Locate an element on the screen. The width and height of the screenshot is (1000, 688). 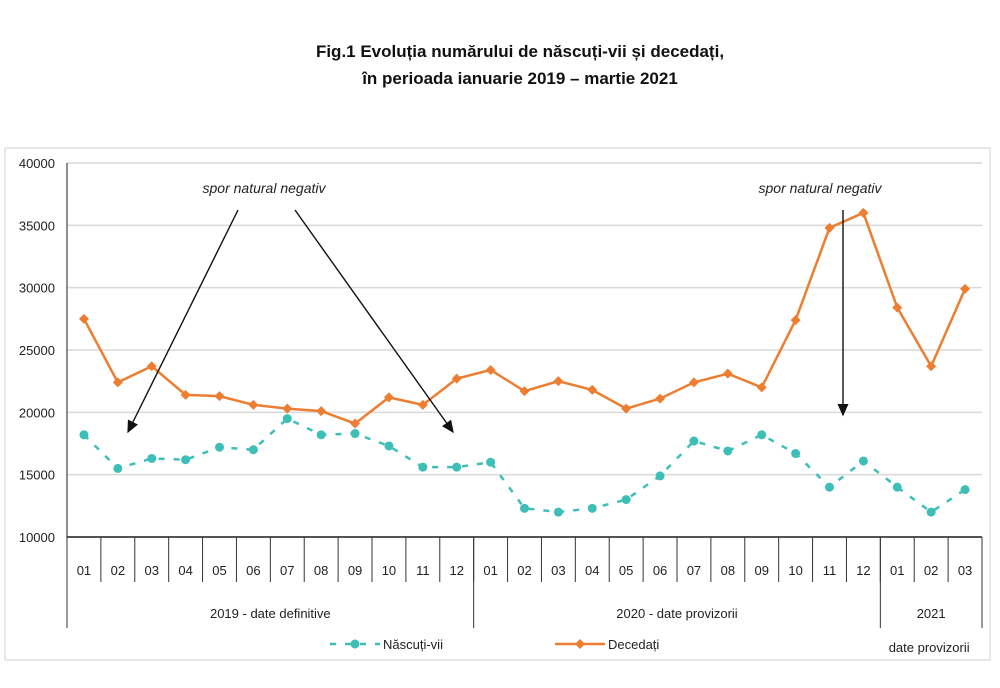
y-tick-label: 30000 is located at coordinates (37, 288).